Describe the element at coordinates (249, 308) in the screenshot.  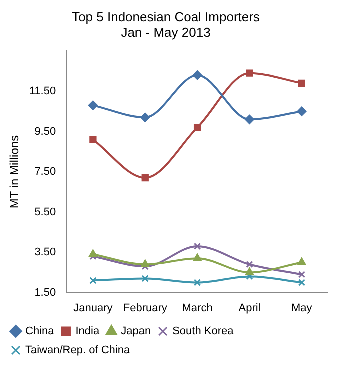
I see `x-tick-label: April` at that location.